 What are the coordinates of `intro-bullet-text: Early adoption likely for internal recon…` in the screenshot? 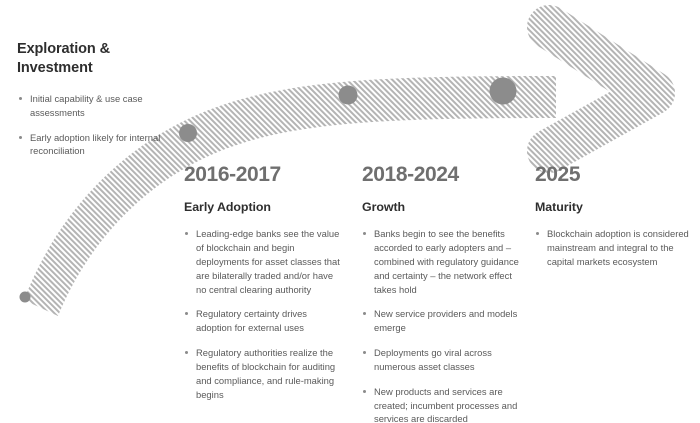 It's located at (95, 144).